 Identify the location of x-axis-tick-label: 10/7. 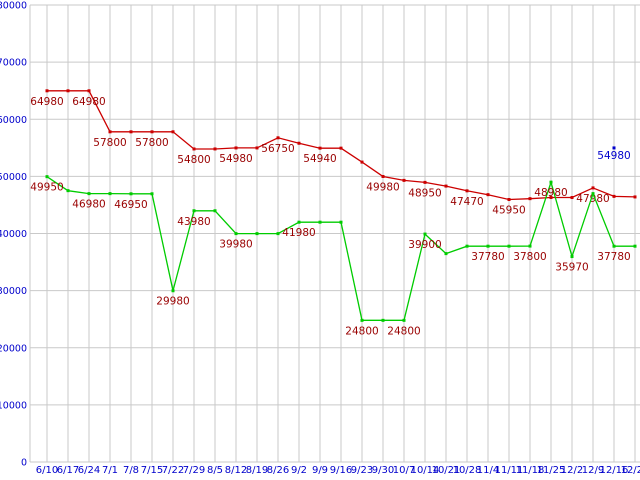
(404, 470).